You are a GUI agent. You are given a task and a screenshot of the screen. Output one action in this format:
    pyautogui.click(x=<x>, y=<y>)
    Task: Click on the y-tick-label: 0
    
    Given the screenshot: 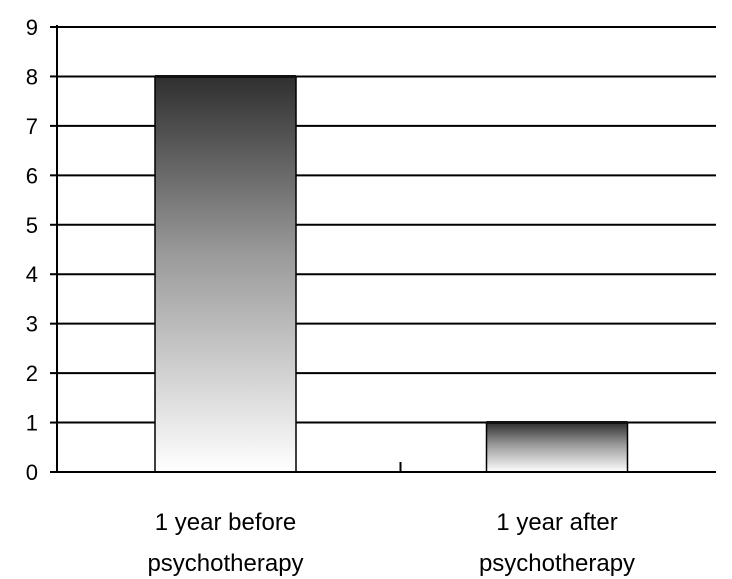 What is the action you would take?
    pyautogui.click(x=32, y=472)
    